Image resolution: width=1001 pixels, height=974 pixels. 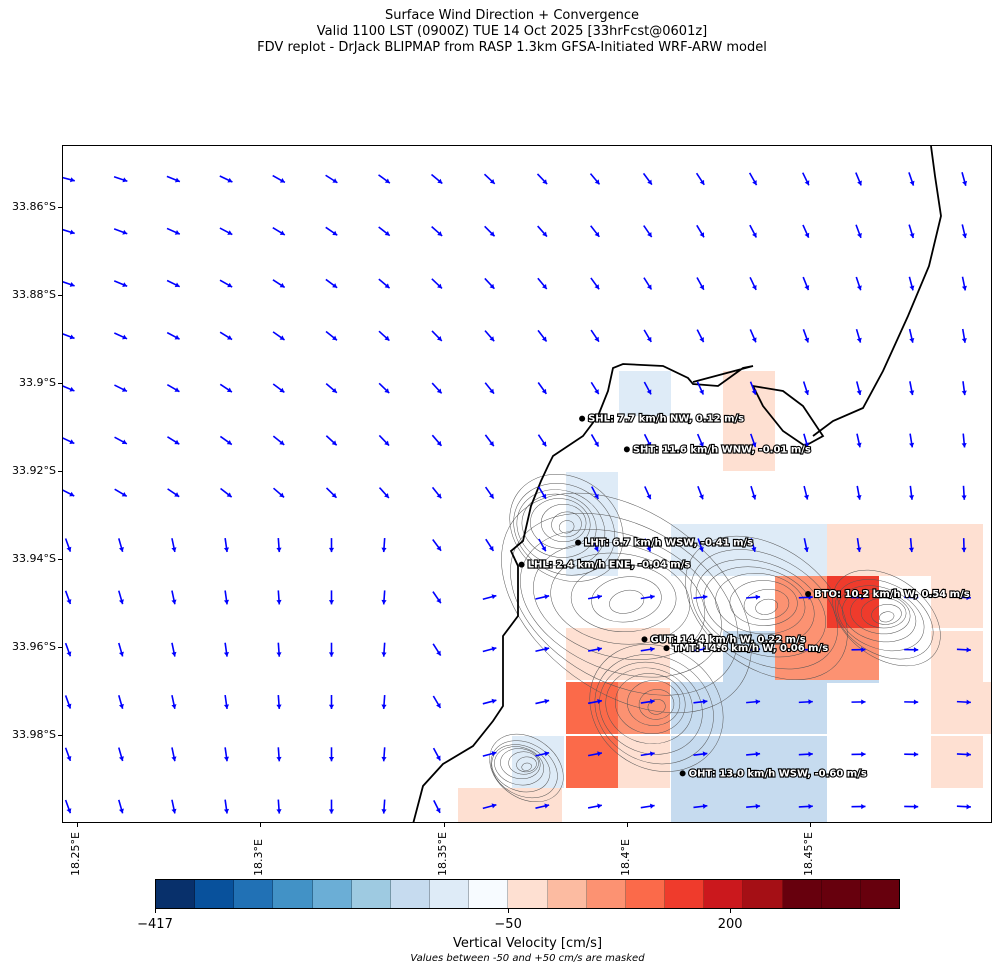 I want to click on x-tick-mark, so click(x=627, y=825).